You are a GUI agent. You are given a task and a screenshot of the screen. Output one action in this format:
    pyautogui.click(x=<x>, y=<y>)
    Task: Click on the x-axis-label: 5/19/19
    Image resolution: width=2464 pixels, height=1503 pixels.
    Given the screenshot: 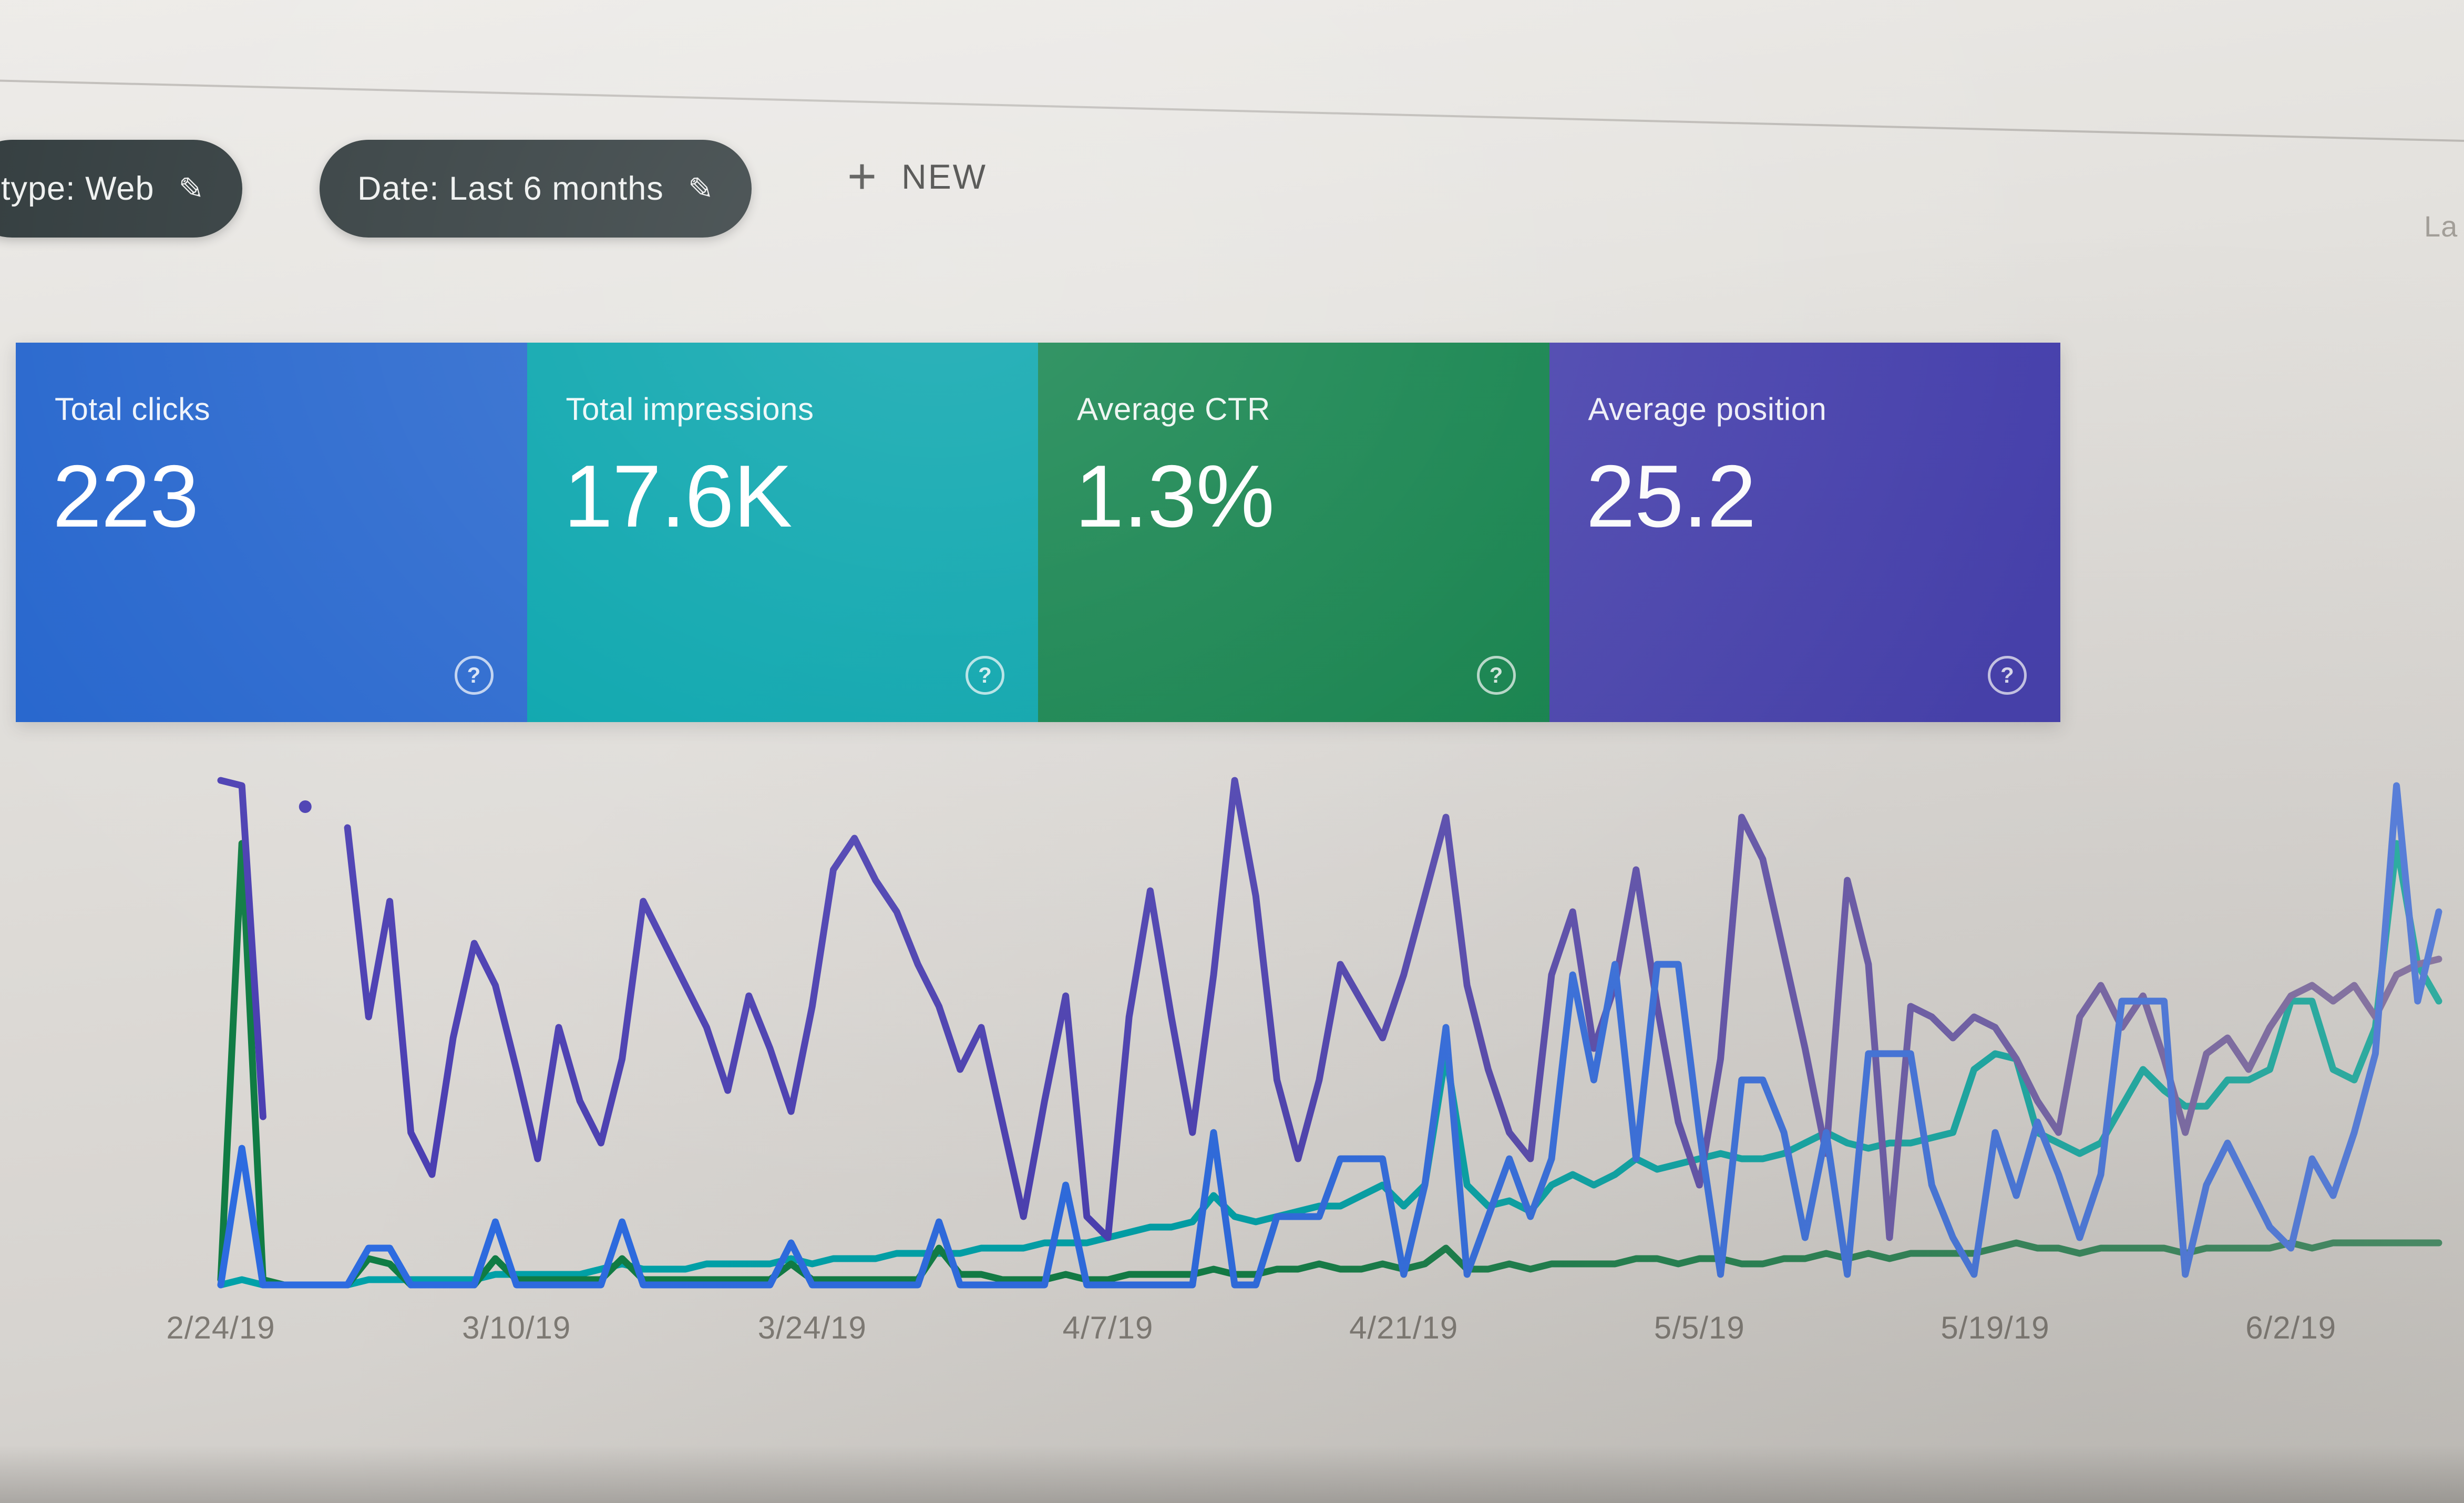 What is the action you would take?
    pyautogui.click(x=1996, y=1328)
    